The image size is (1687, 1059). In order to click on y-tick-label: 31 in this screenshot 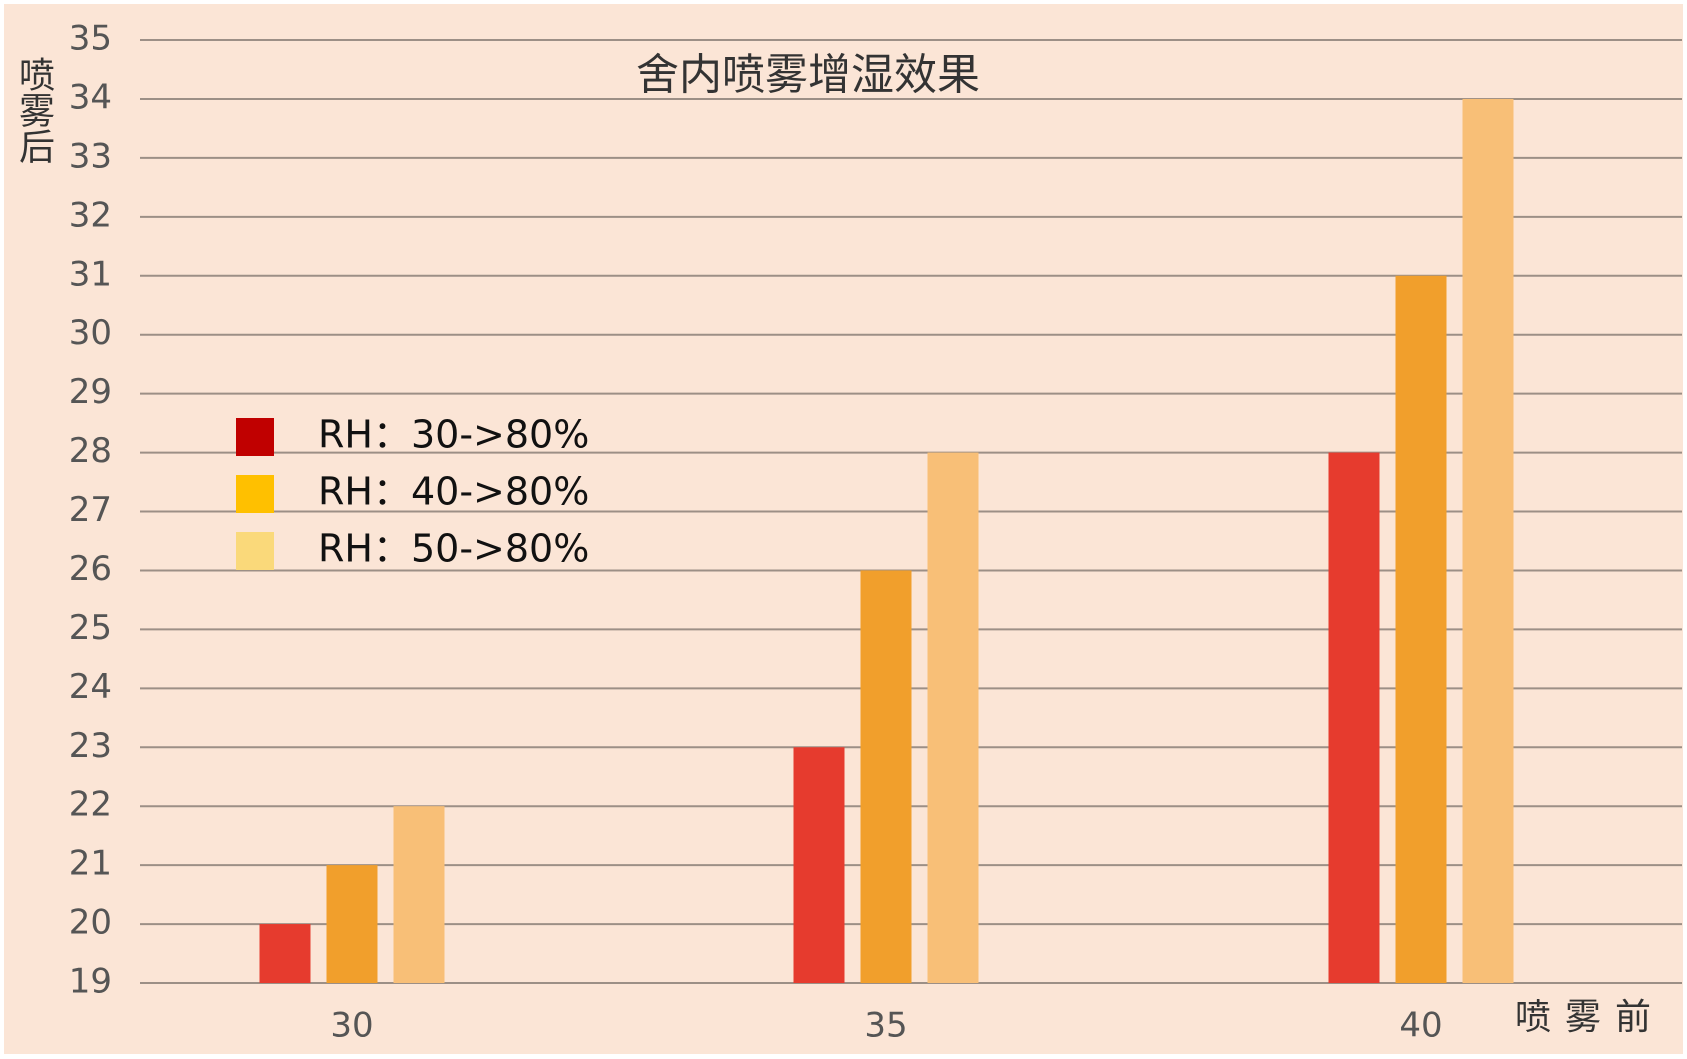, I will do `click(90, 274)`.